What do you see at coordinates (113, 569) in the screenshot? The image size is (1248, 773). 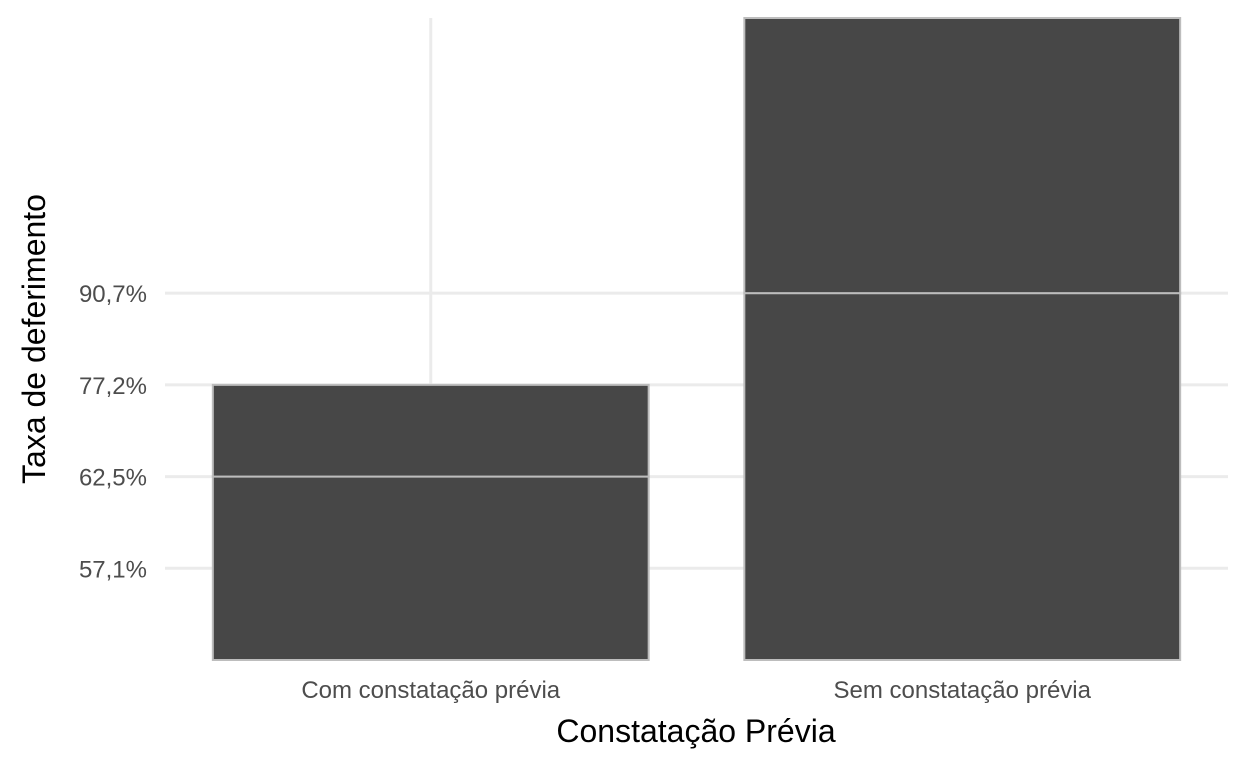 I see `y-tick-label: 57,1%` at bounding box center [113, 569].